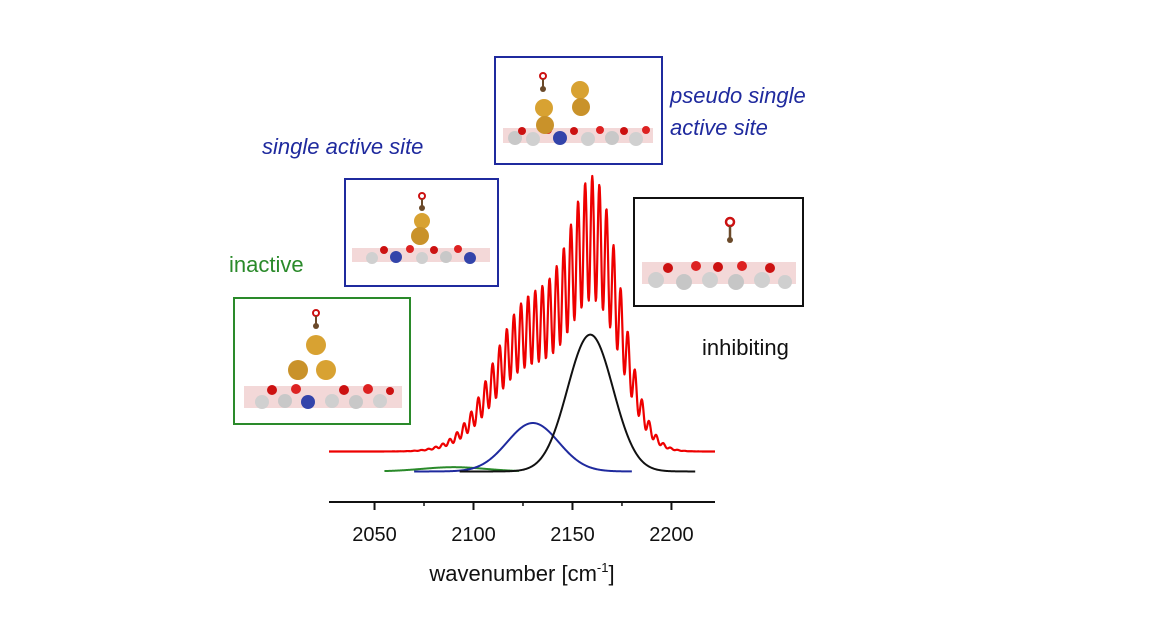 This screenshot has width=1150, height=632. I want to click on pseudo-single-active-site-inset, so click(578, 110).